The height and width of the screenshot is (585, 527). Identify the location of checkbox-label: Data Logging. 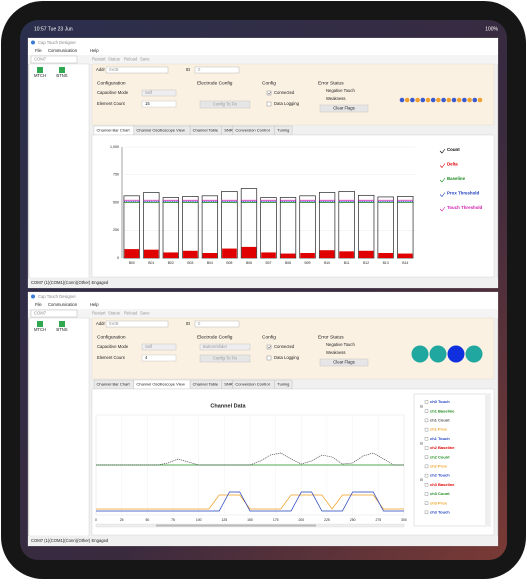
(287, 103).